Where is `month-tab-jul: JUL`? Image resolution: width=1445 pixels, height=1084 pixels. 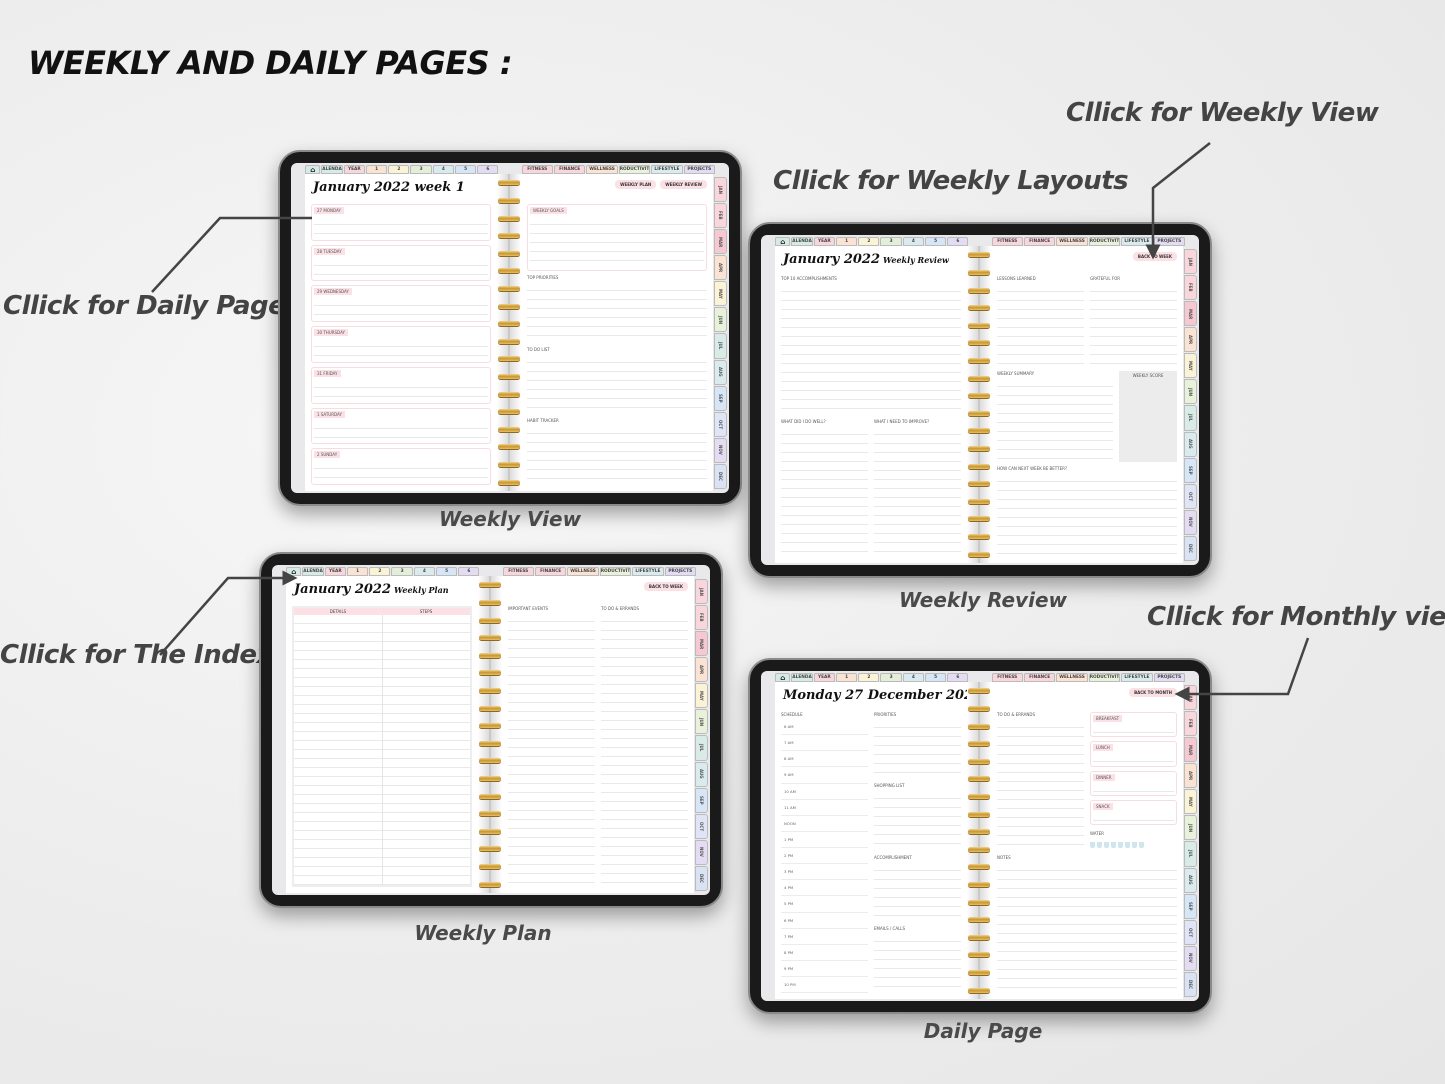 month-tab-jul: JUL is located at coordinates (701, 748).